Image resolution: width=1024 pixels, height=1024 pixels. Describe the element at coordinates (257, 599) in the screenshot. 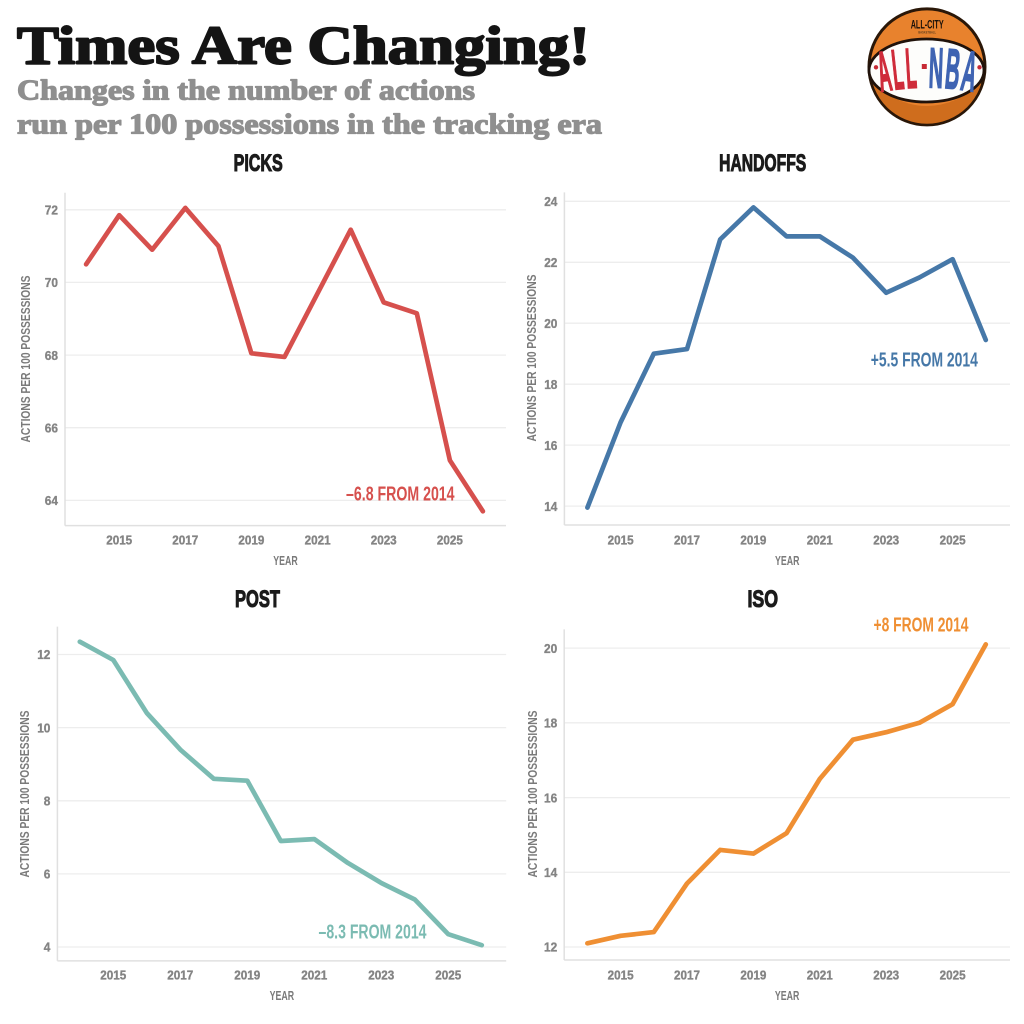

I see `svg-text: POST` at that location.